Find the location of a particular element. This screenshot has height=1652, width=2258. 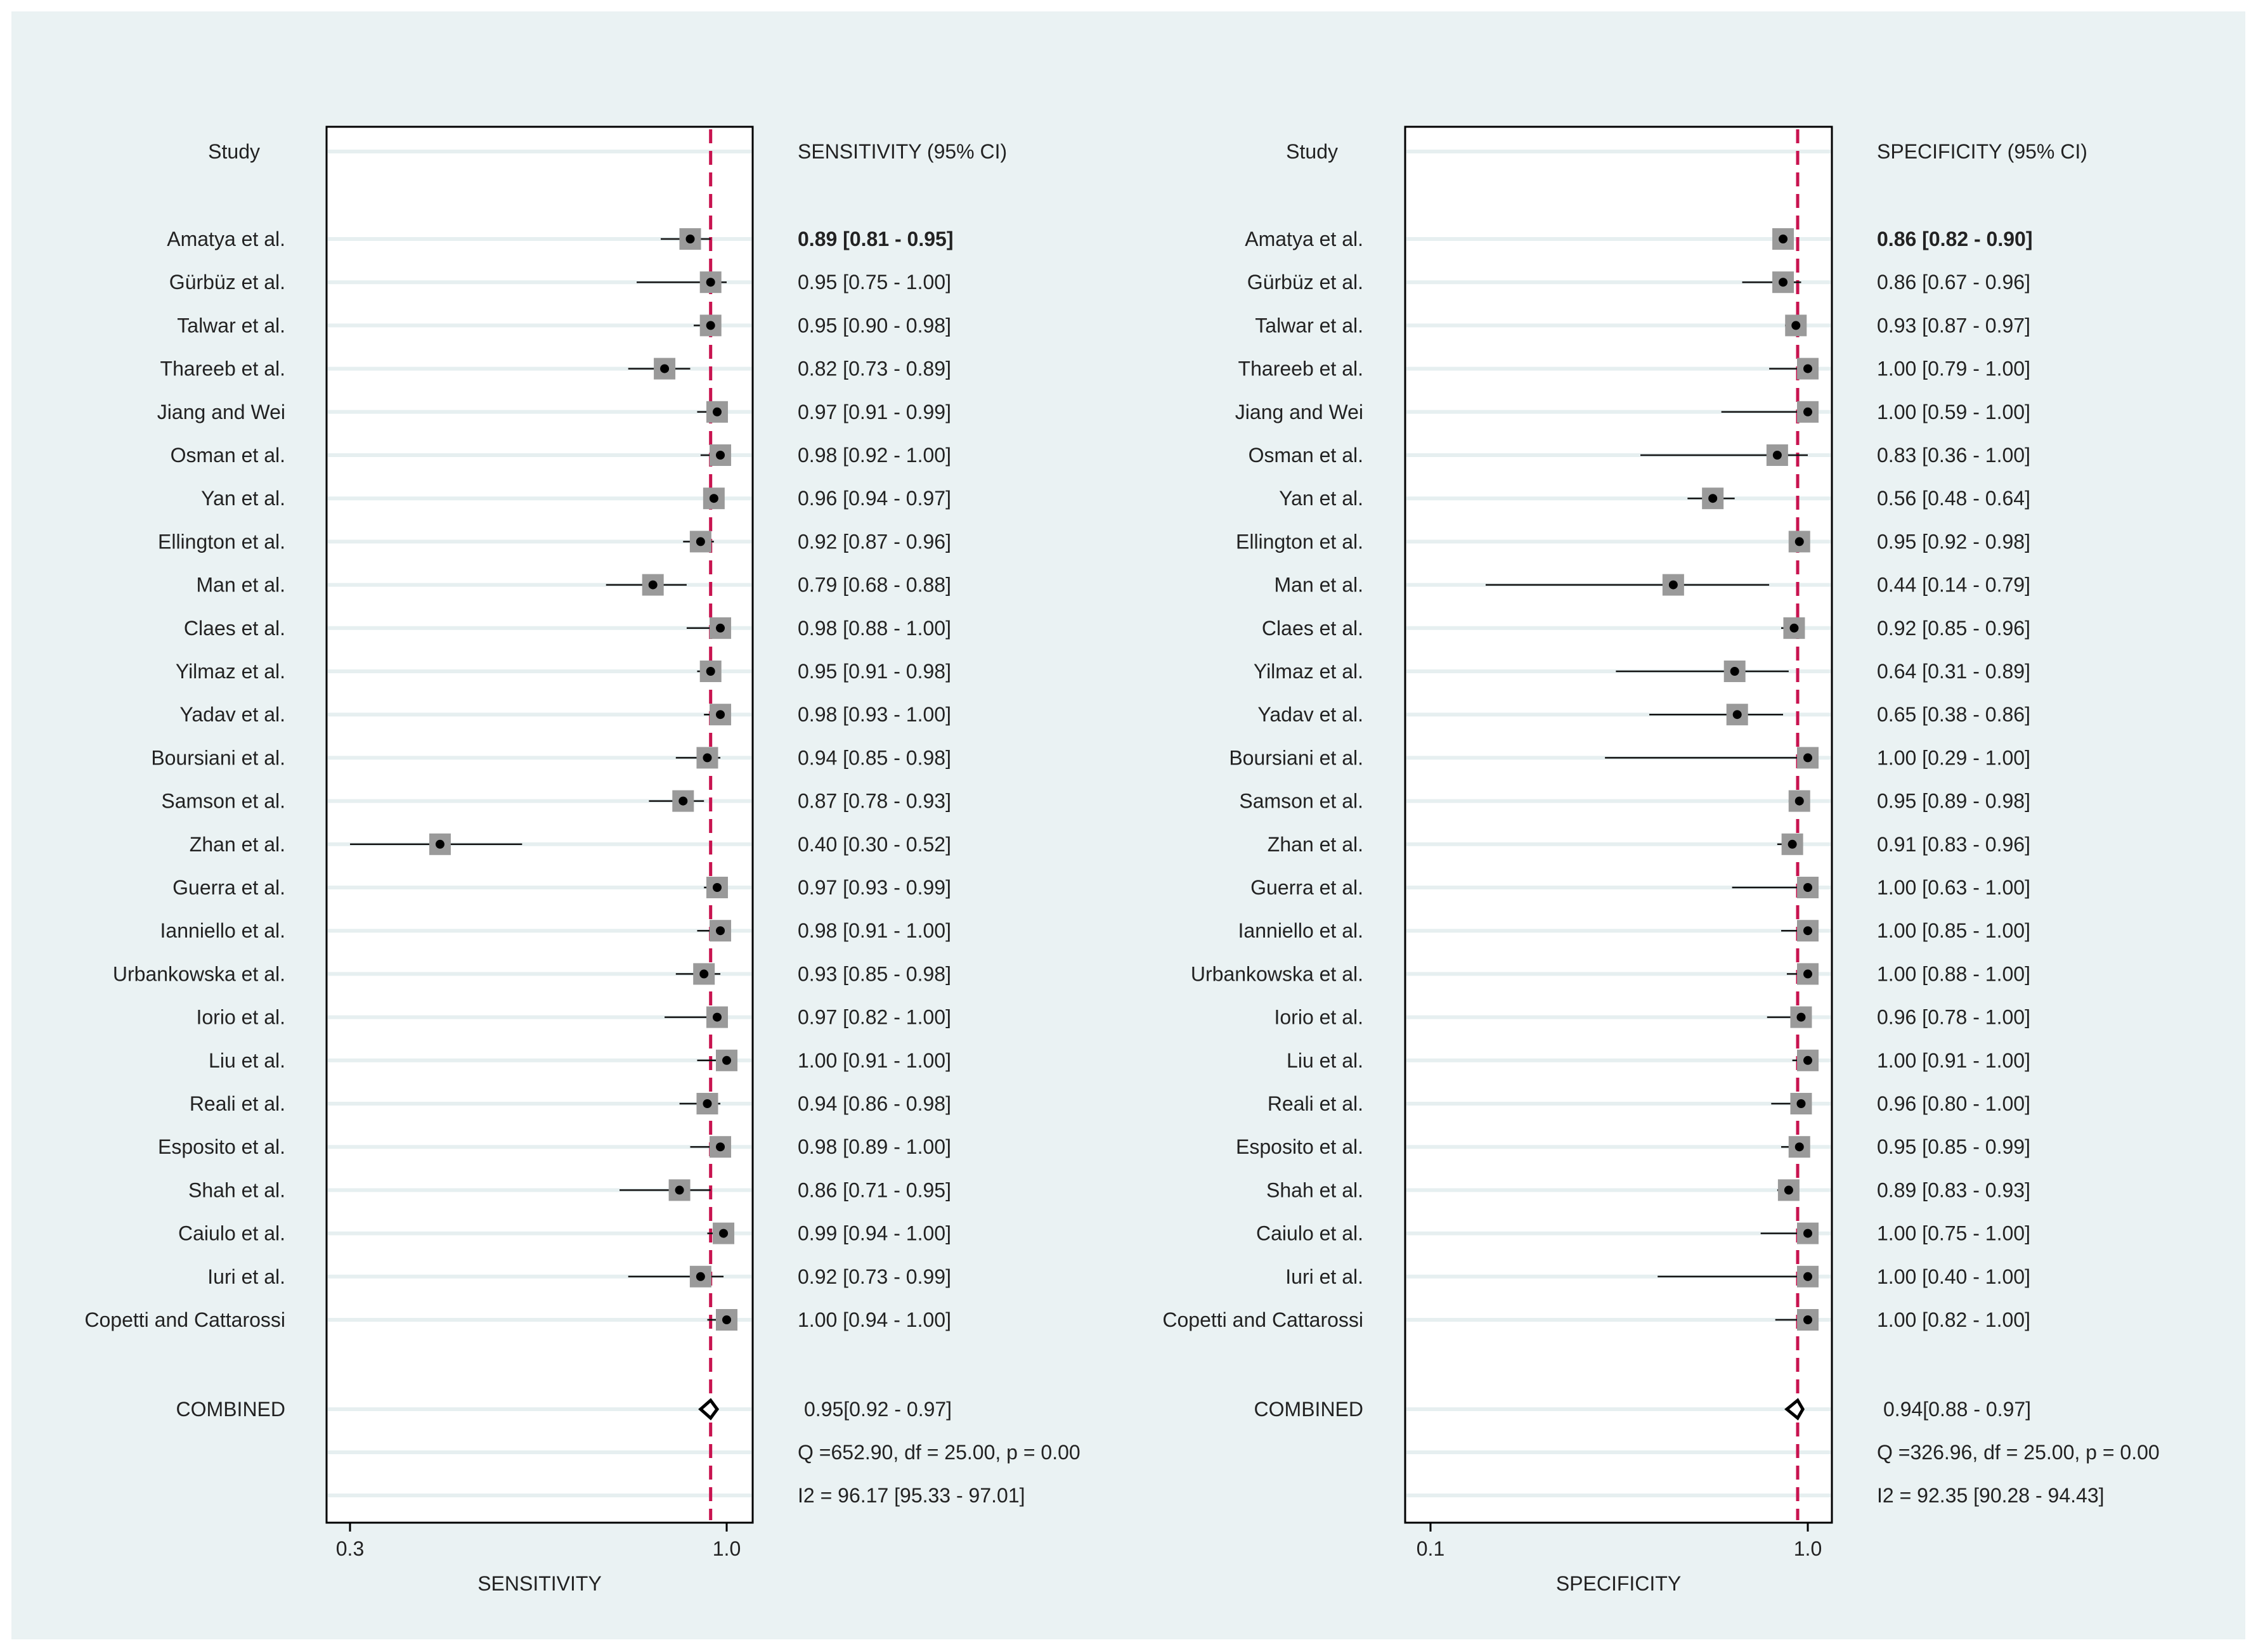

estimate-label: 0.86 [0.71 - 0.95] is located at coordinates (875, 1189).